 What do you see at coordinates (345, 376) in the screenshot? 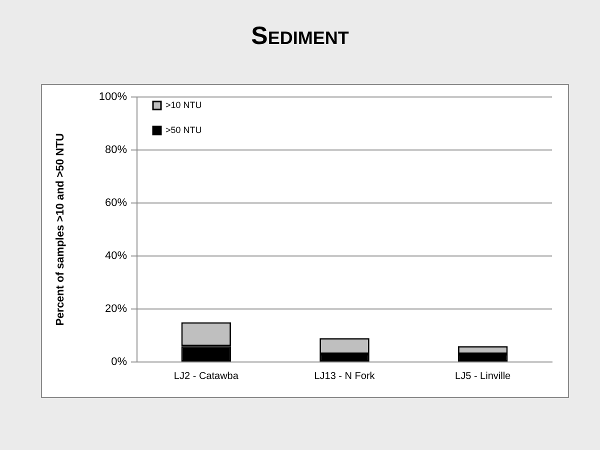
I see `x-tick-label: LJ13 - N Fork` at bounding box center [345, 376].